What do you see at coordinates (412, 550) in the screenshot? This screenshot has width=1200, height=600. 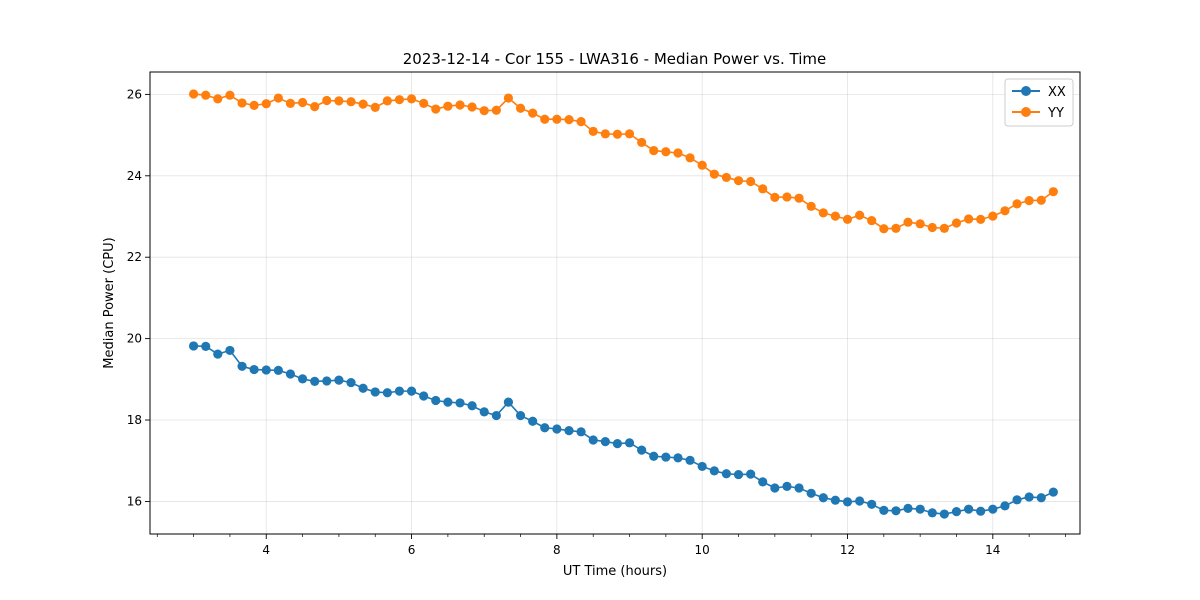 I see `x-tick-label: 6` at bounding box center [412, 550].